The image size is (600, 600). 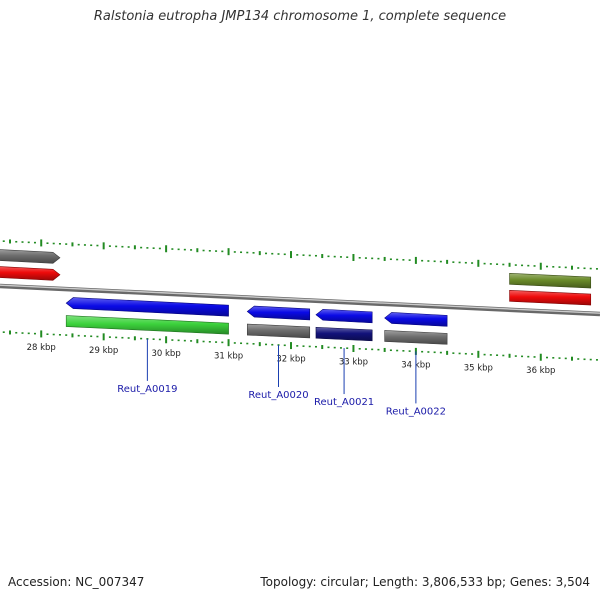 I want to click on backbone-line-outer, so click(x=300, y=300).